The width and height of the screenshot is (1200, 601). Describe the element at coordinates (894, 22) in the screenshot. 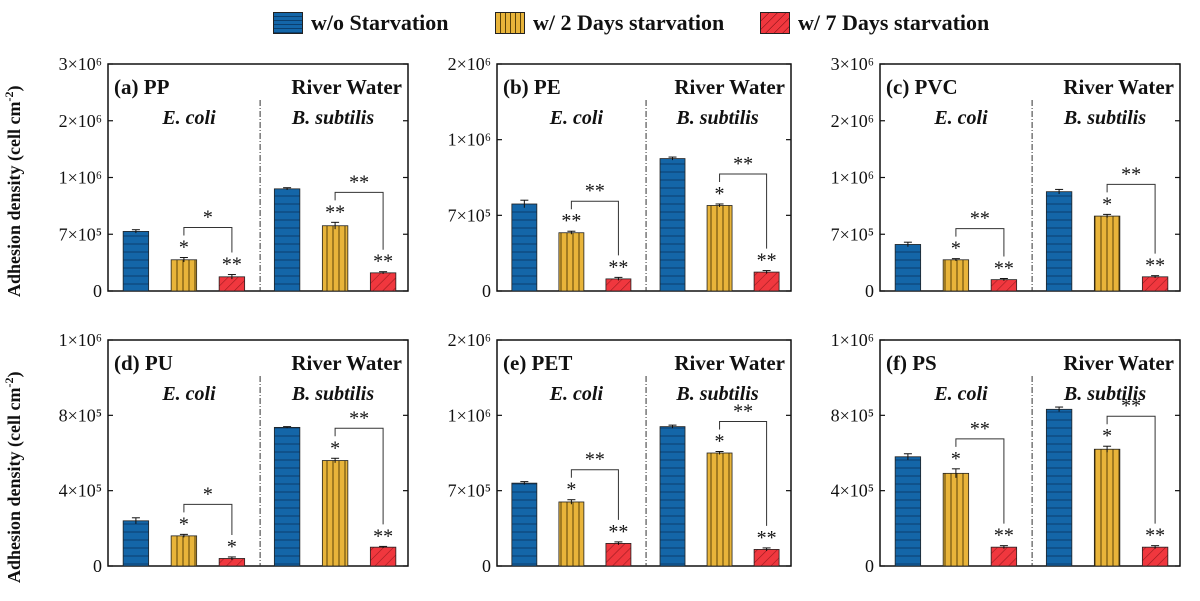

I see `legend-label: w/ 7 Days starvation` at that location.